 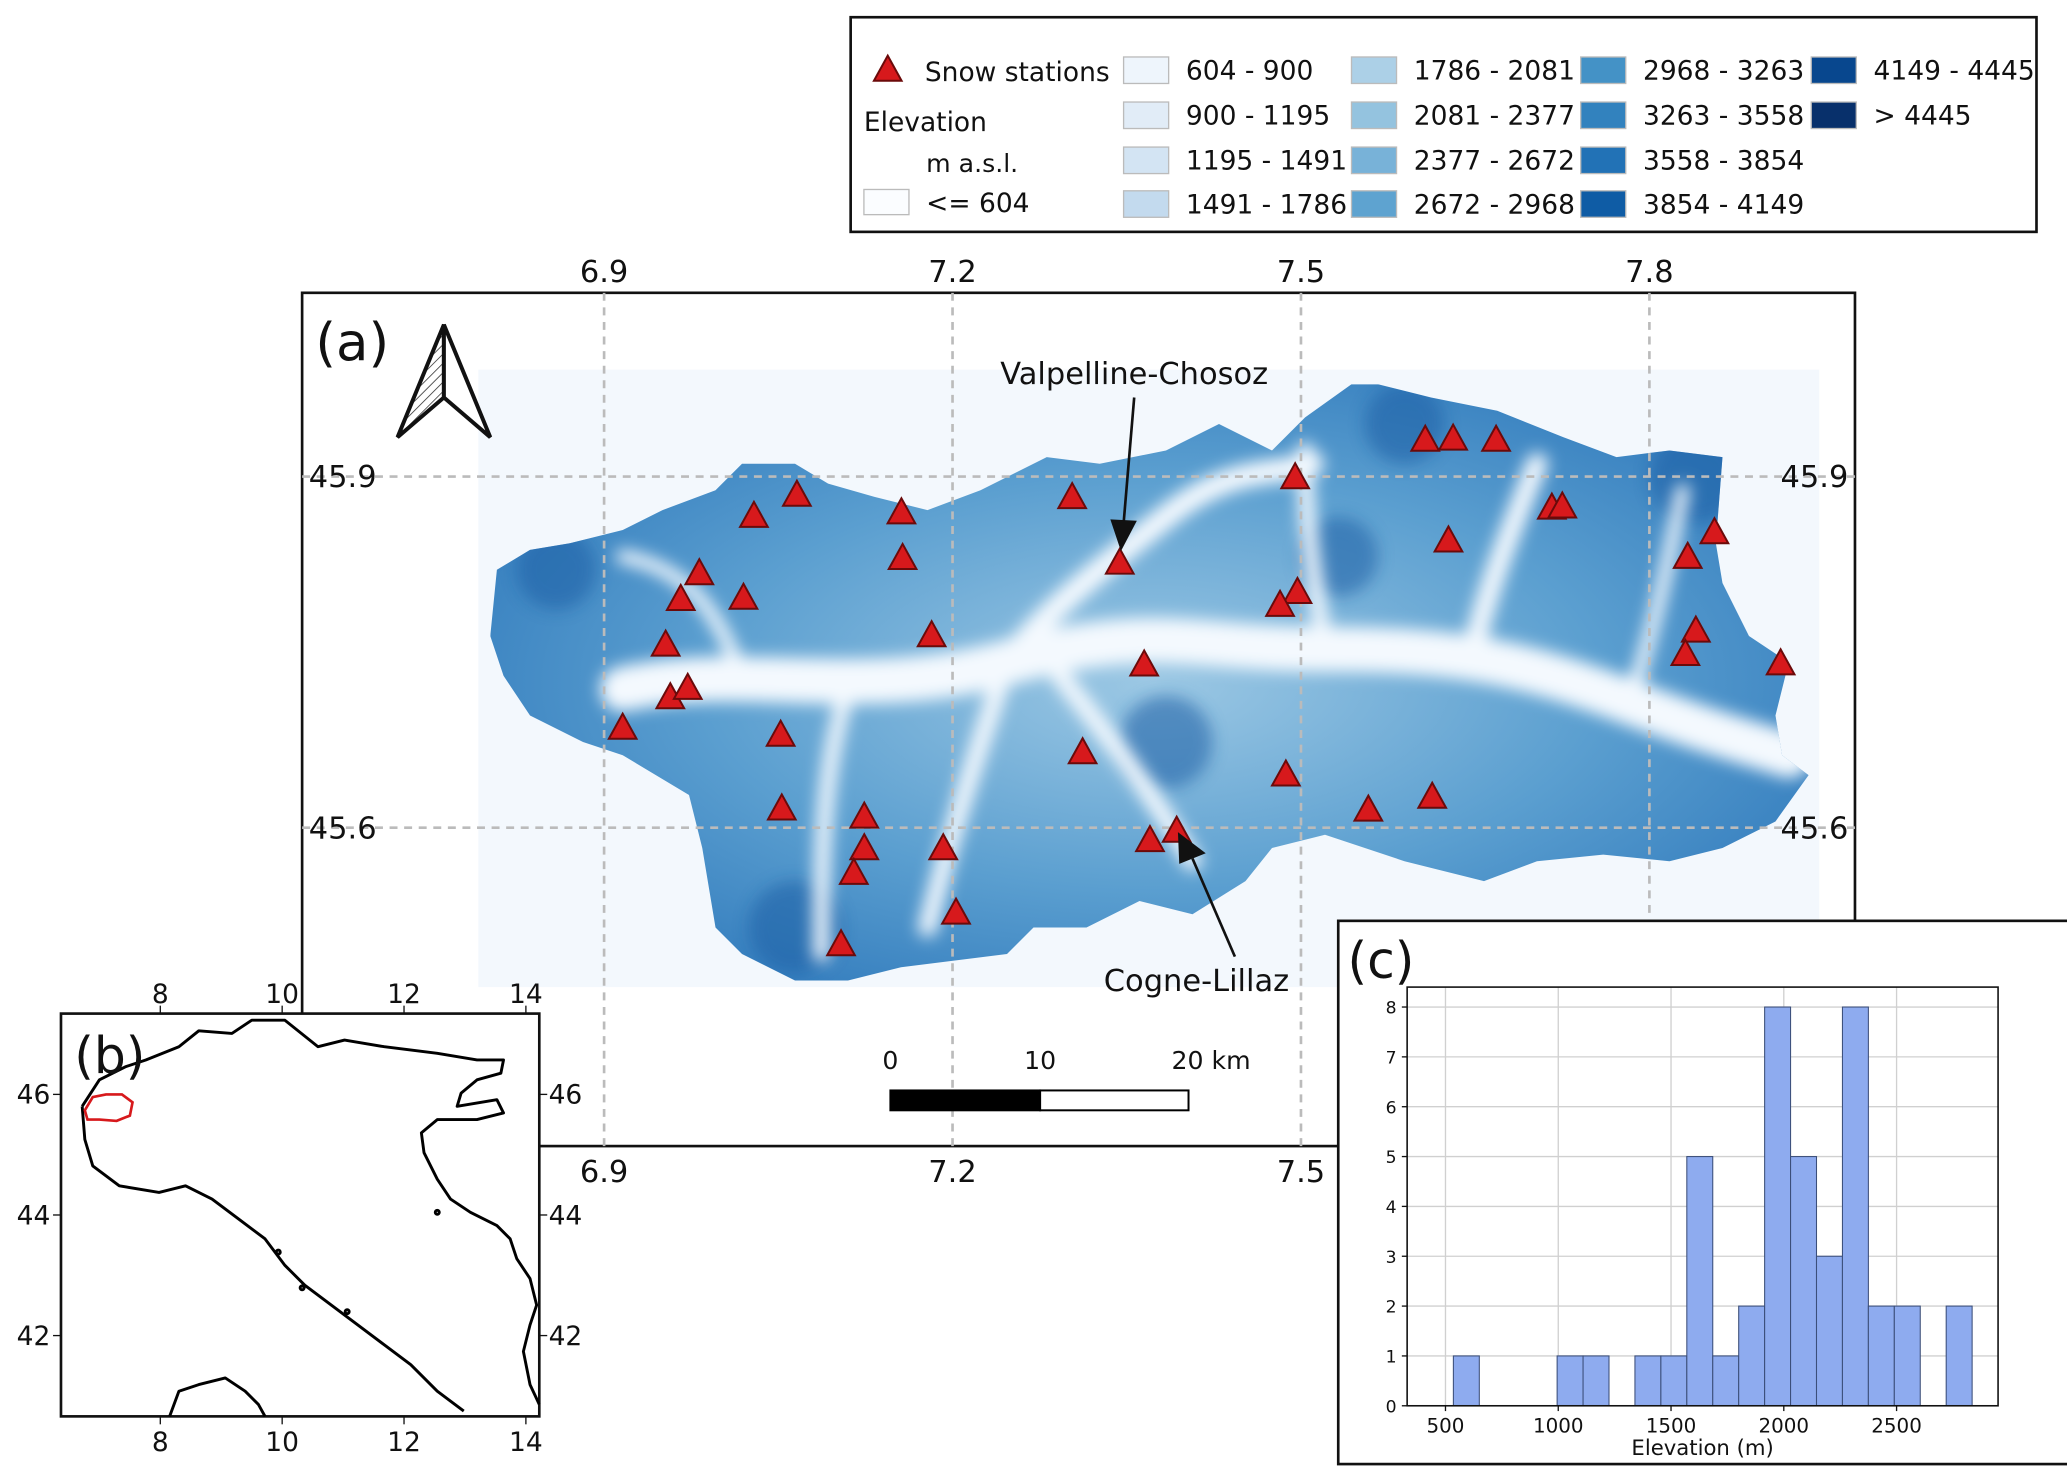 I want to click on y-tick-label: 4, so click(x=1391, y=1208).